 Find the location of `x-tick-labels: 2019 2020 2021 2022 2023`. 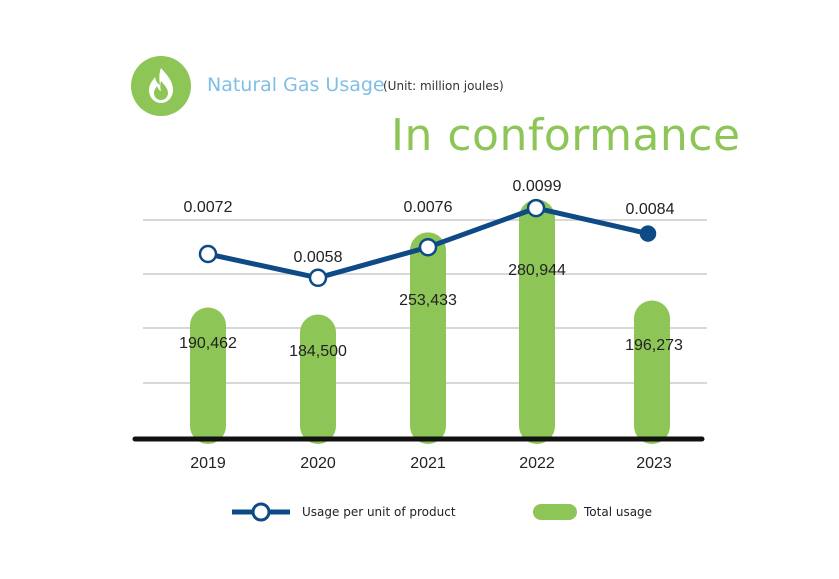

x-tick-labels: 2019 2020 2021 2022 2023 is located at coordinates (431, 463).